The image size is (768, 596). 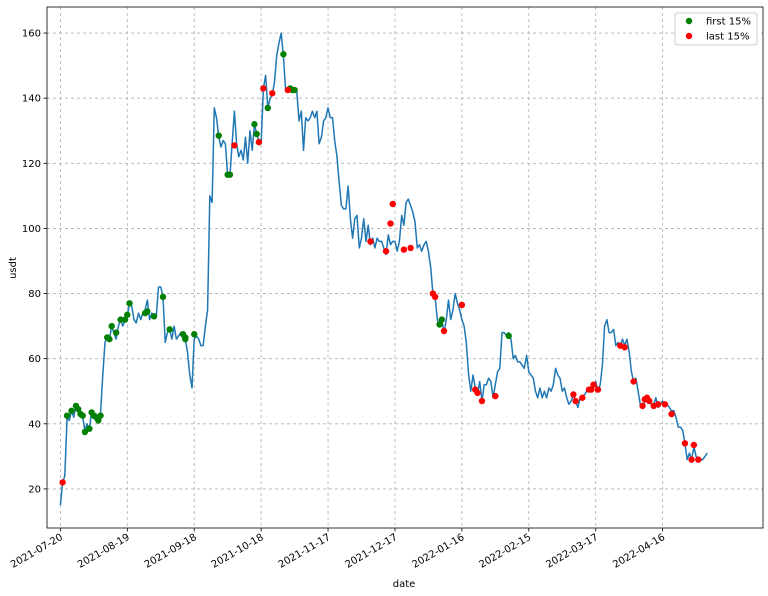 I want to click on y-axis-label: usdt, so click(x=13, y=268).